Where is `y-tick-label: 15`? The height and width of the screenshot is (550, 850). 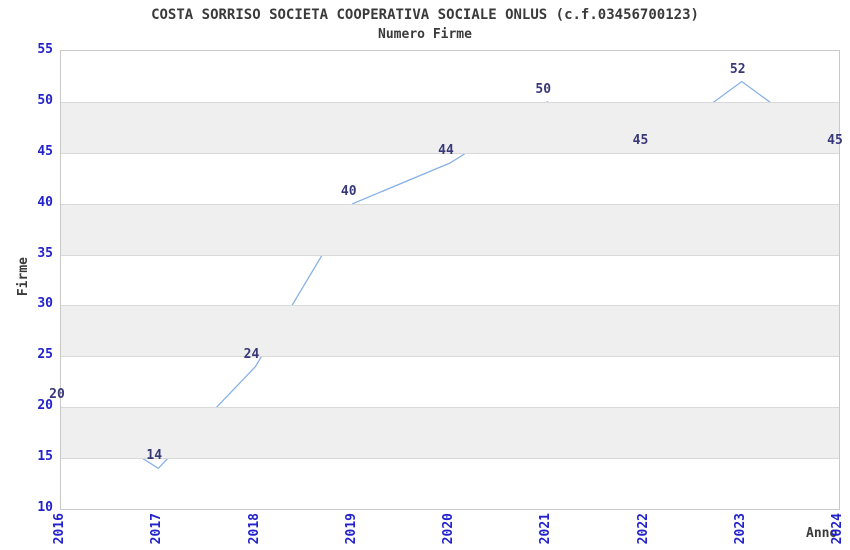
y-tick-label: 15 is located at coordinates (45, 457).